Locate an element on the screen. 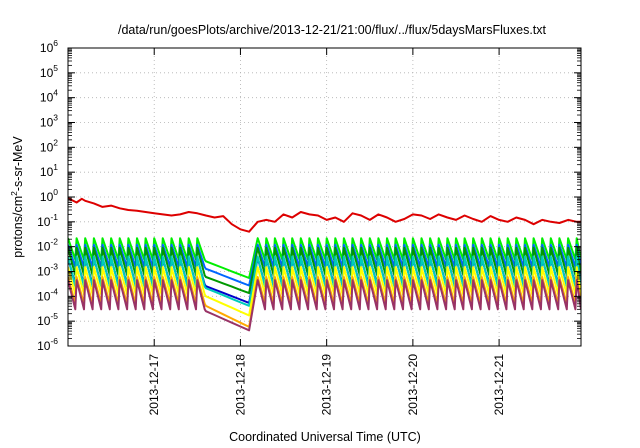 Image resolution: width=640 pixels, height=448 pixels. y-tick-label: 10³ is located at coordinates (49, 121).